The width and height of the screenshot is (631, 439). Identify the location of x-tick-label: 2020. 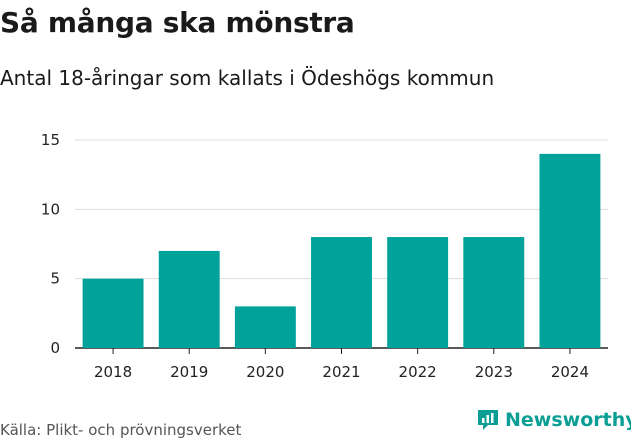
(265, 372).